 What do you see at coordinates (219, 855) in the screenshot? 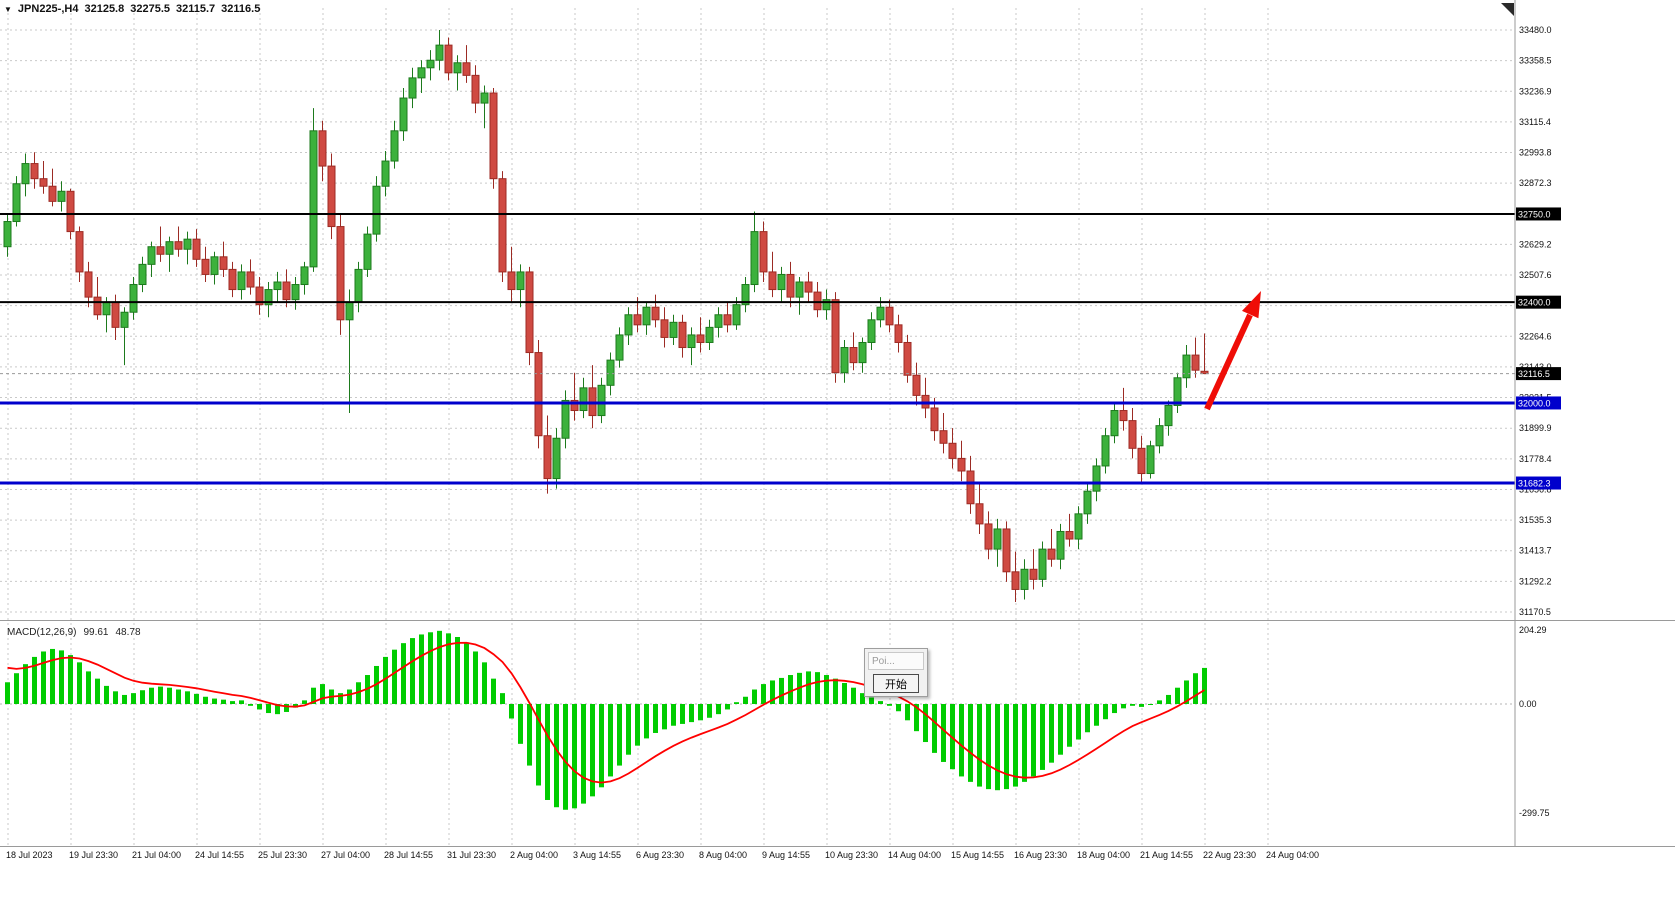
I see `time-axis-label: 24 Jul 14:55` at bounding box center [219, 855].